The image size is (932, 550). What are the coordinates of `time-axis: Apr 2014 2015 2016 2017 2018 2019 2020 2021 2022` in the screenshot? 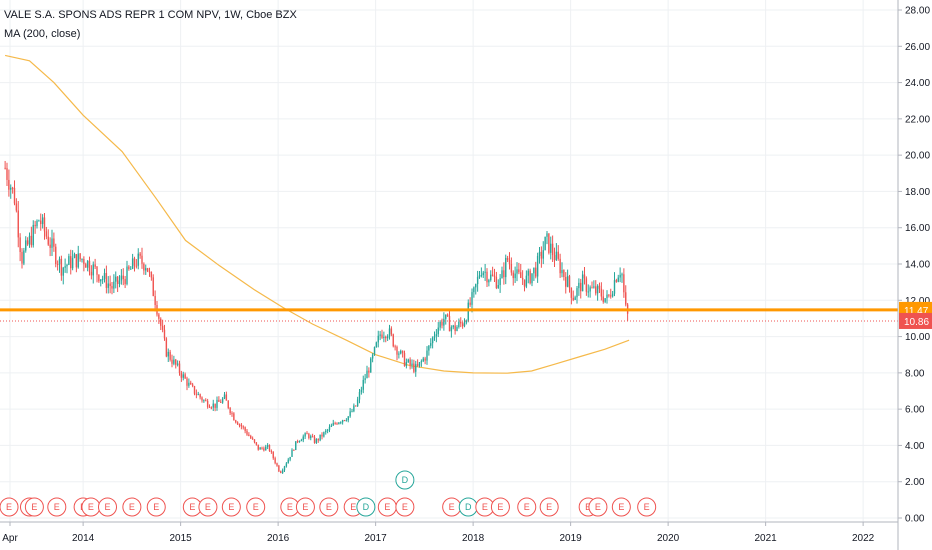 It's located at (449, 532).